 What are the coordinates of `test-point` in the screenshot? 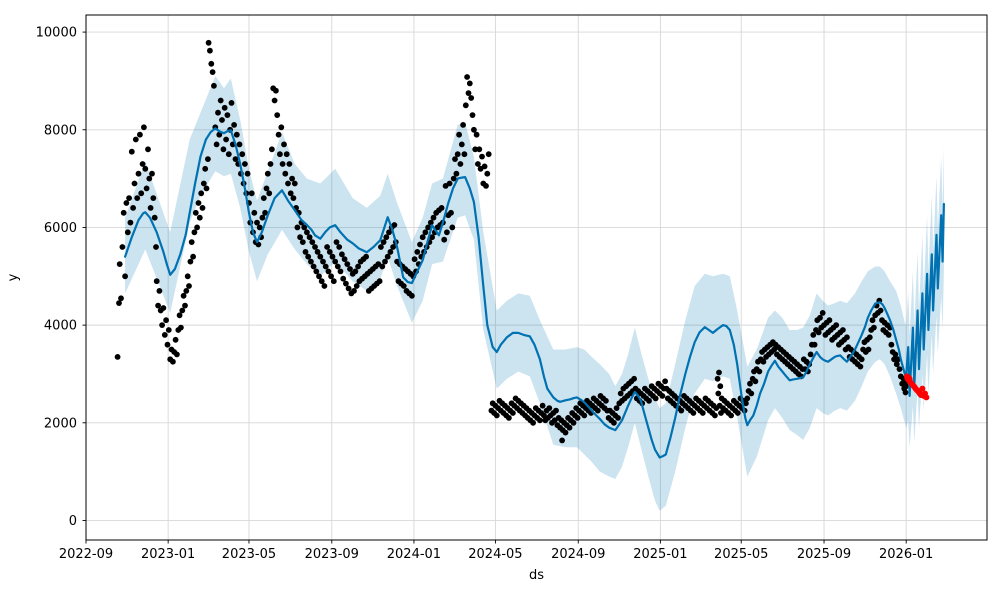 It's located at (922, 388).